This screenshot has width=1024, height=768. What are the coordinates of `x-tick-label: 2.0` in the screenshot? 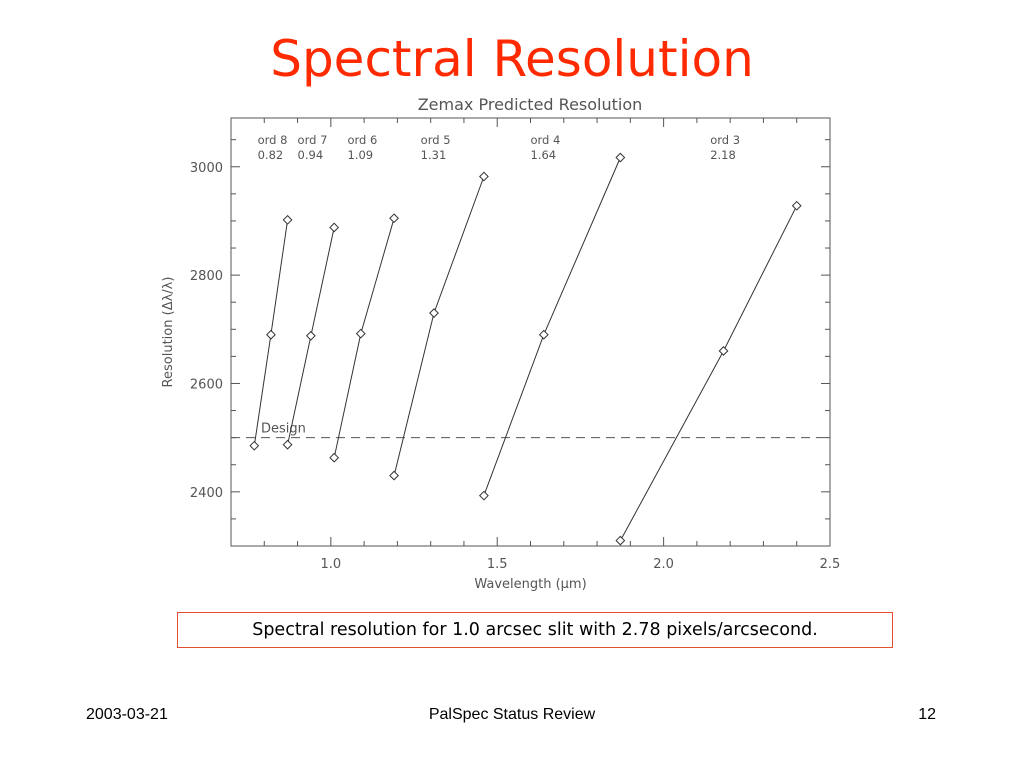 It's located at (663, 564).